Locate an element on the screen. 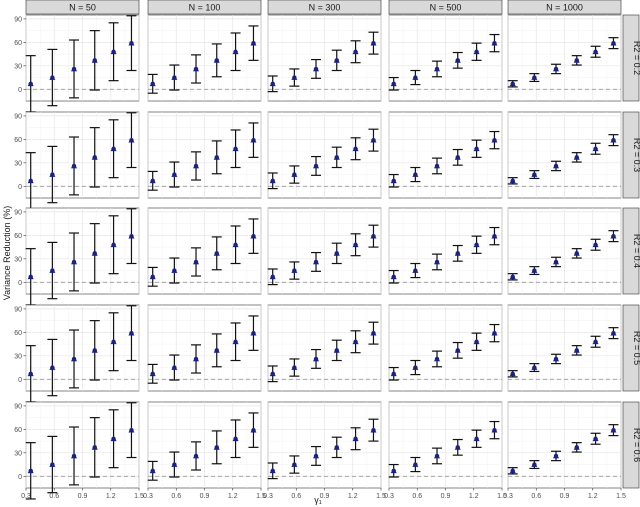  facet-panel: 0 30 60 90 0.3 0.6 0.9 1.2 1.5 is located at coordinates (79, 450).